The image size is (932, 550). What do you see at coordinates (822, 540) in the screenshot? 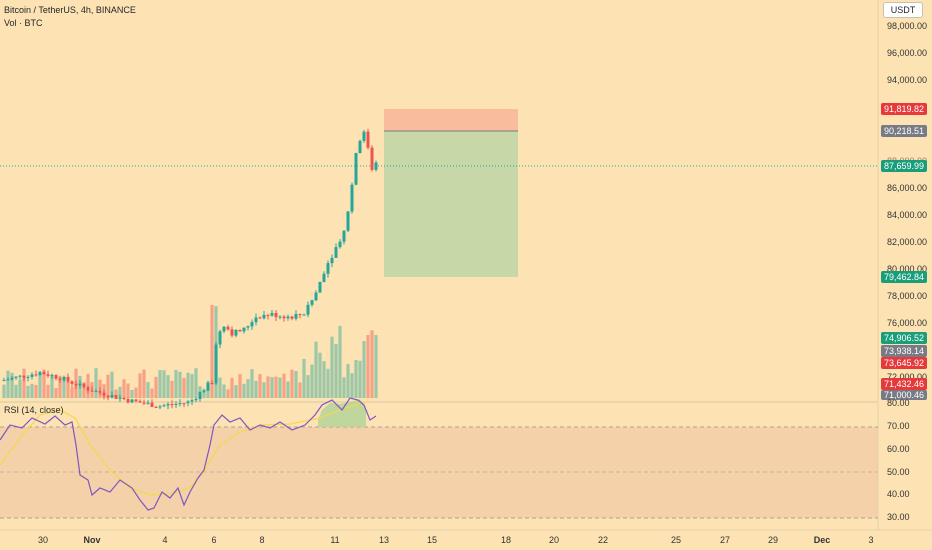
I see `date-label: Dec` at bounding box center [822, 540].